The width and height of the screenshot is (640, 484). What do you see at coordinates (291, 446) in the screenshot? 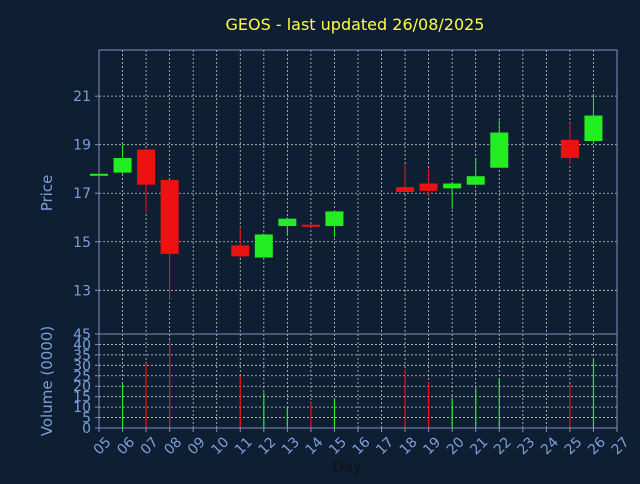
I see `x-tick-label: 13` at bounding box center [291, 446].